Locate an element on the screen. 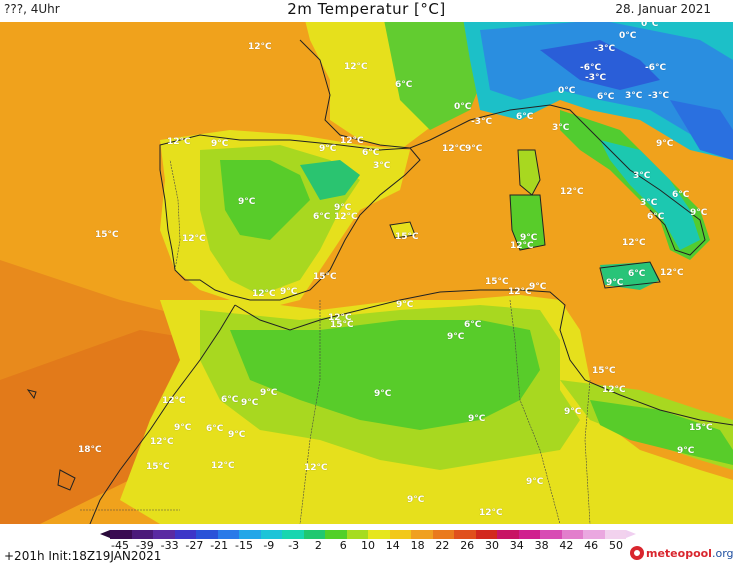 Image resolution: width=733 pixels, height=566 pixels. scale-tick-label: 26 is located at coordinates (467, 545).